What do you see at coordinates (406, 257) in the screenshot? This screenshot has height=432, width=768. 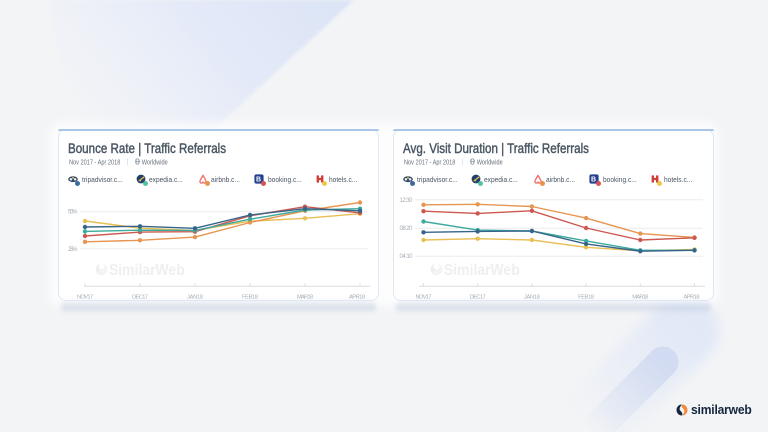 I see `svg-text: 04:10` at bounding box center [406, 257].